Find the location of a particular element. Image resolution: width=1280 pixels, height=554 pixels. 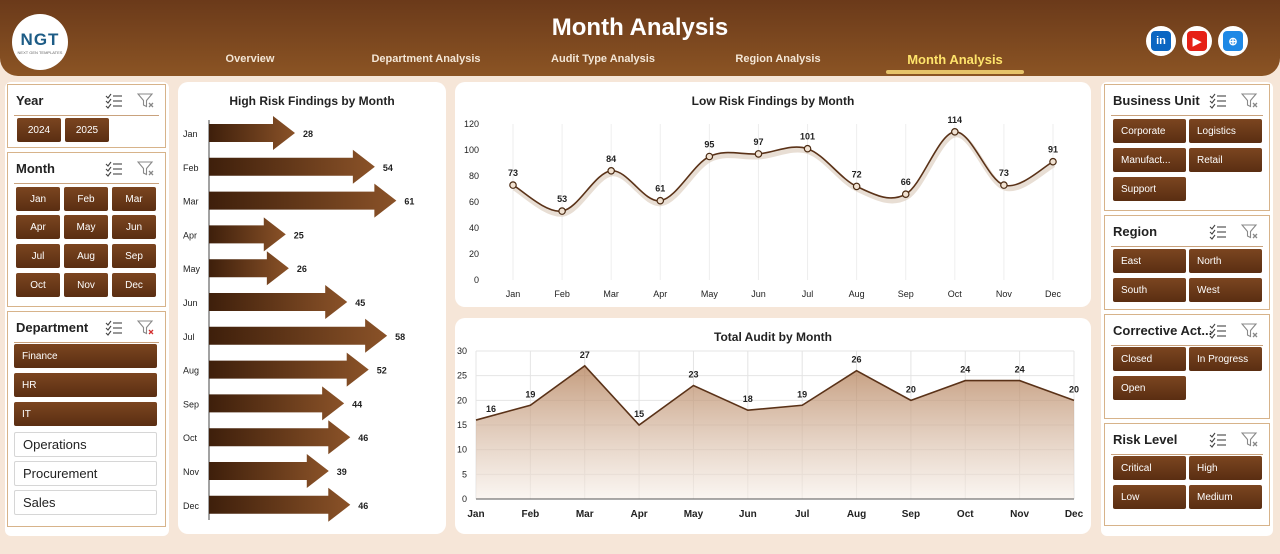

data-label: 95 is located at coordinates (709, 145).